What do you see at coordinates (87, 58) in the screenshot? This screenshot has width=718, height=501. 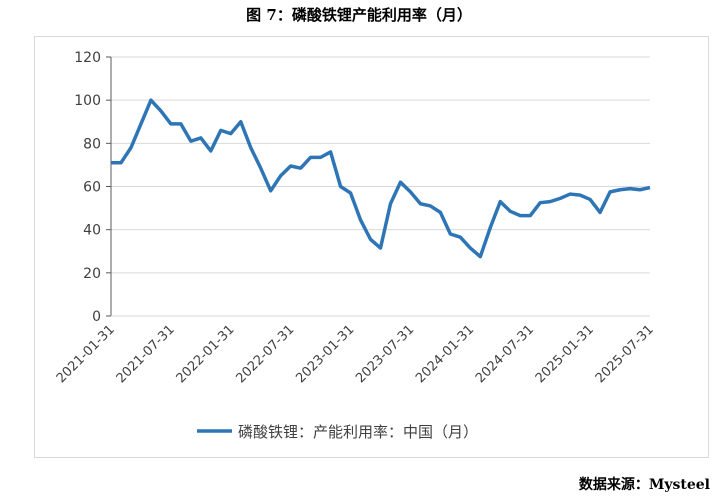 I see `y-tick-label: 120` at bounding box center [87, 58].